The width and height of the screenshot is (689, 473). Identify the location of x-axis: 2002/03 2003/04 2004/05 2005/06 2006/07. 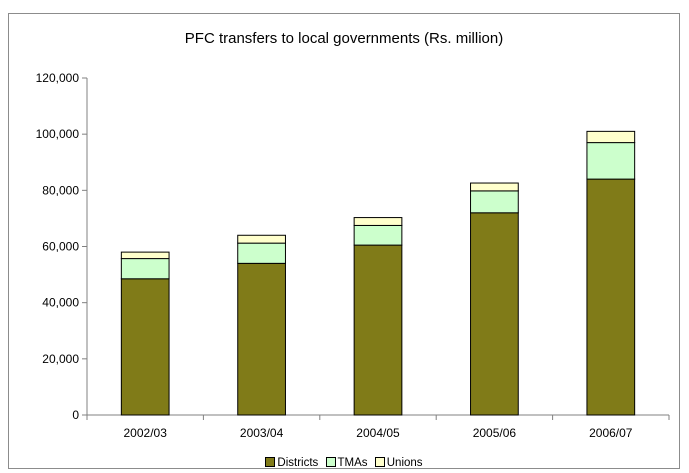
(378, 427).